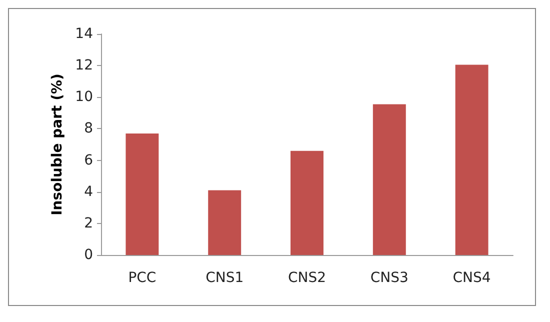 The height and width of the screenshot is (322, 550). I want to click on y-axis-title: Insoluble part (%), so click(57, 145).